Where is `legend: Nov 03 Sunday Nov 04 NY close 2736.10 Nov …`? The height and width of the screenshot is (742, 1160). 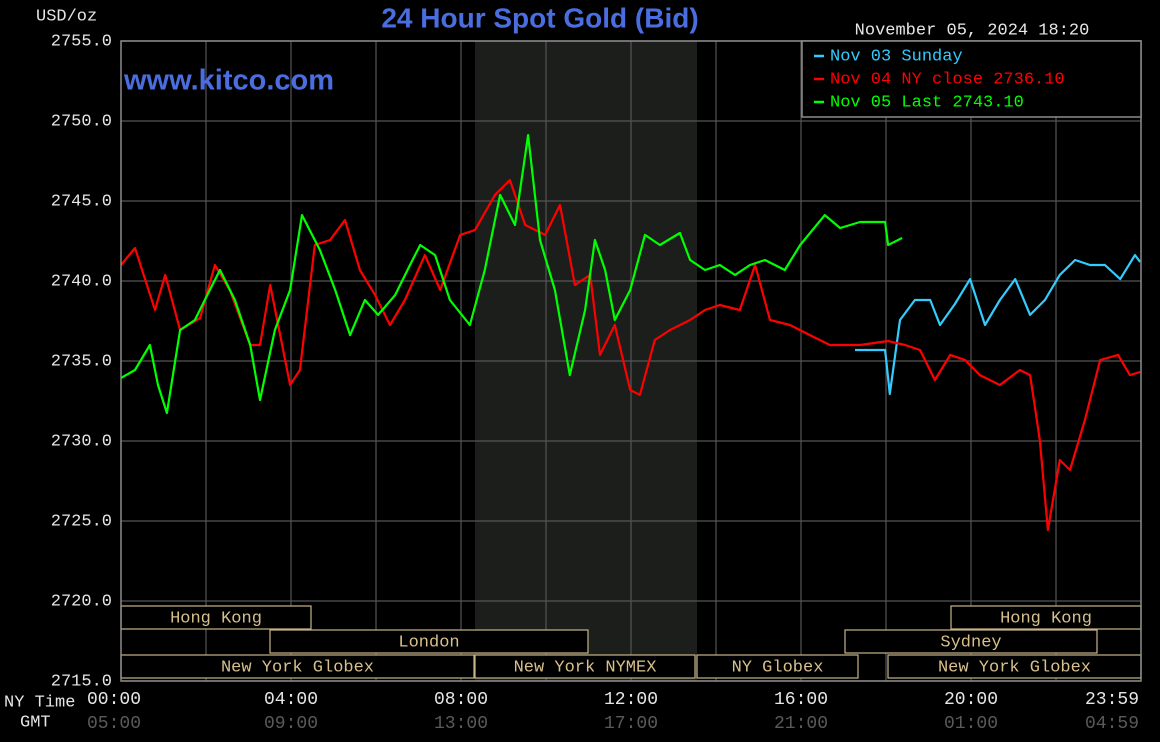
legend: Nov 03 Sunday Nov 04 NY close 2736.10 Nov … is located at coordinates (939, 79).